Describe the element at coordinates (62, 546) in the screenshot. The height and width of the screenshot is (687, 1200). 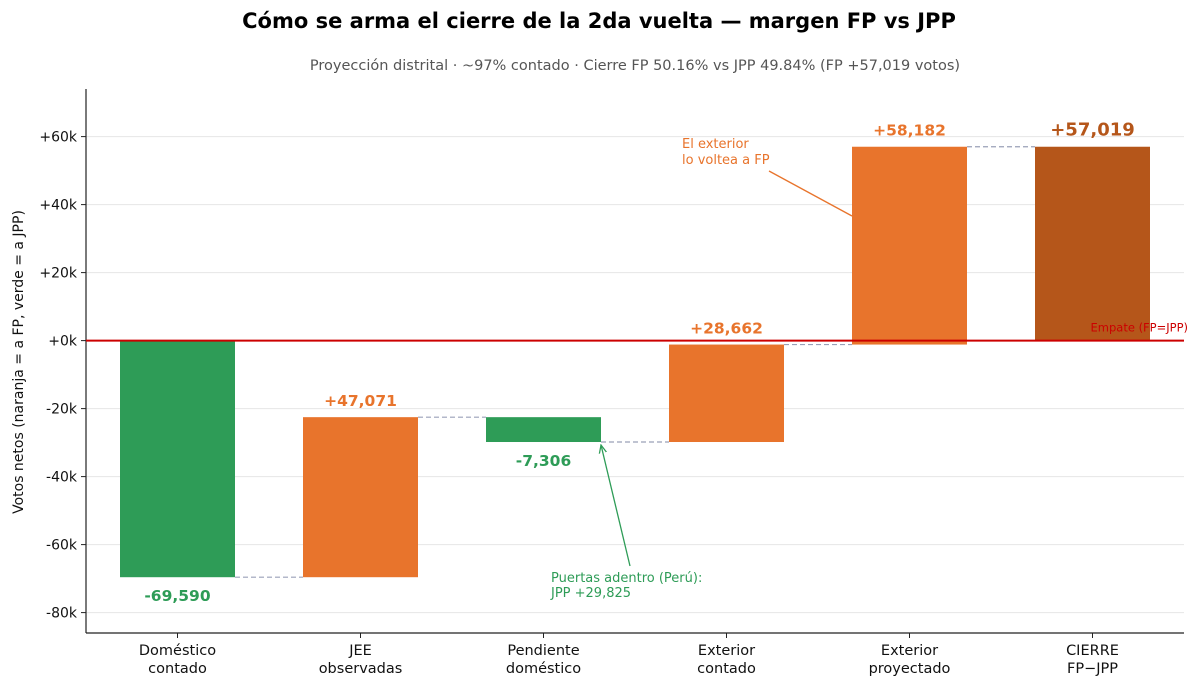
I see `y-tick-label: -60k` at that location.